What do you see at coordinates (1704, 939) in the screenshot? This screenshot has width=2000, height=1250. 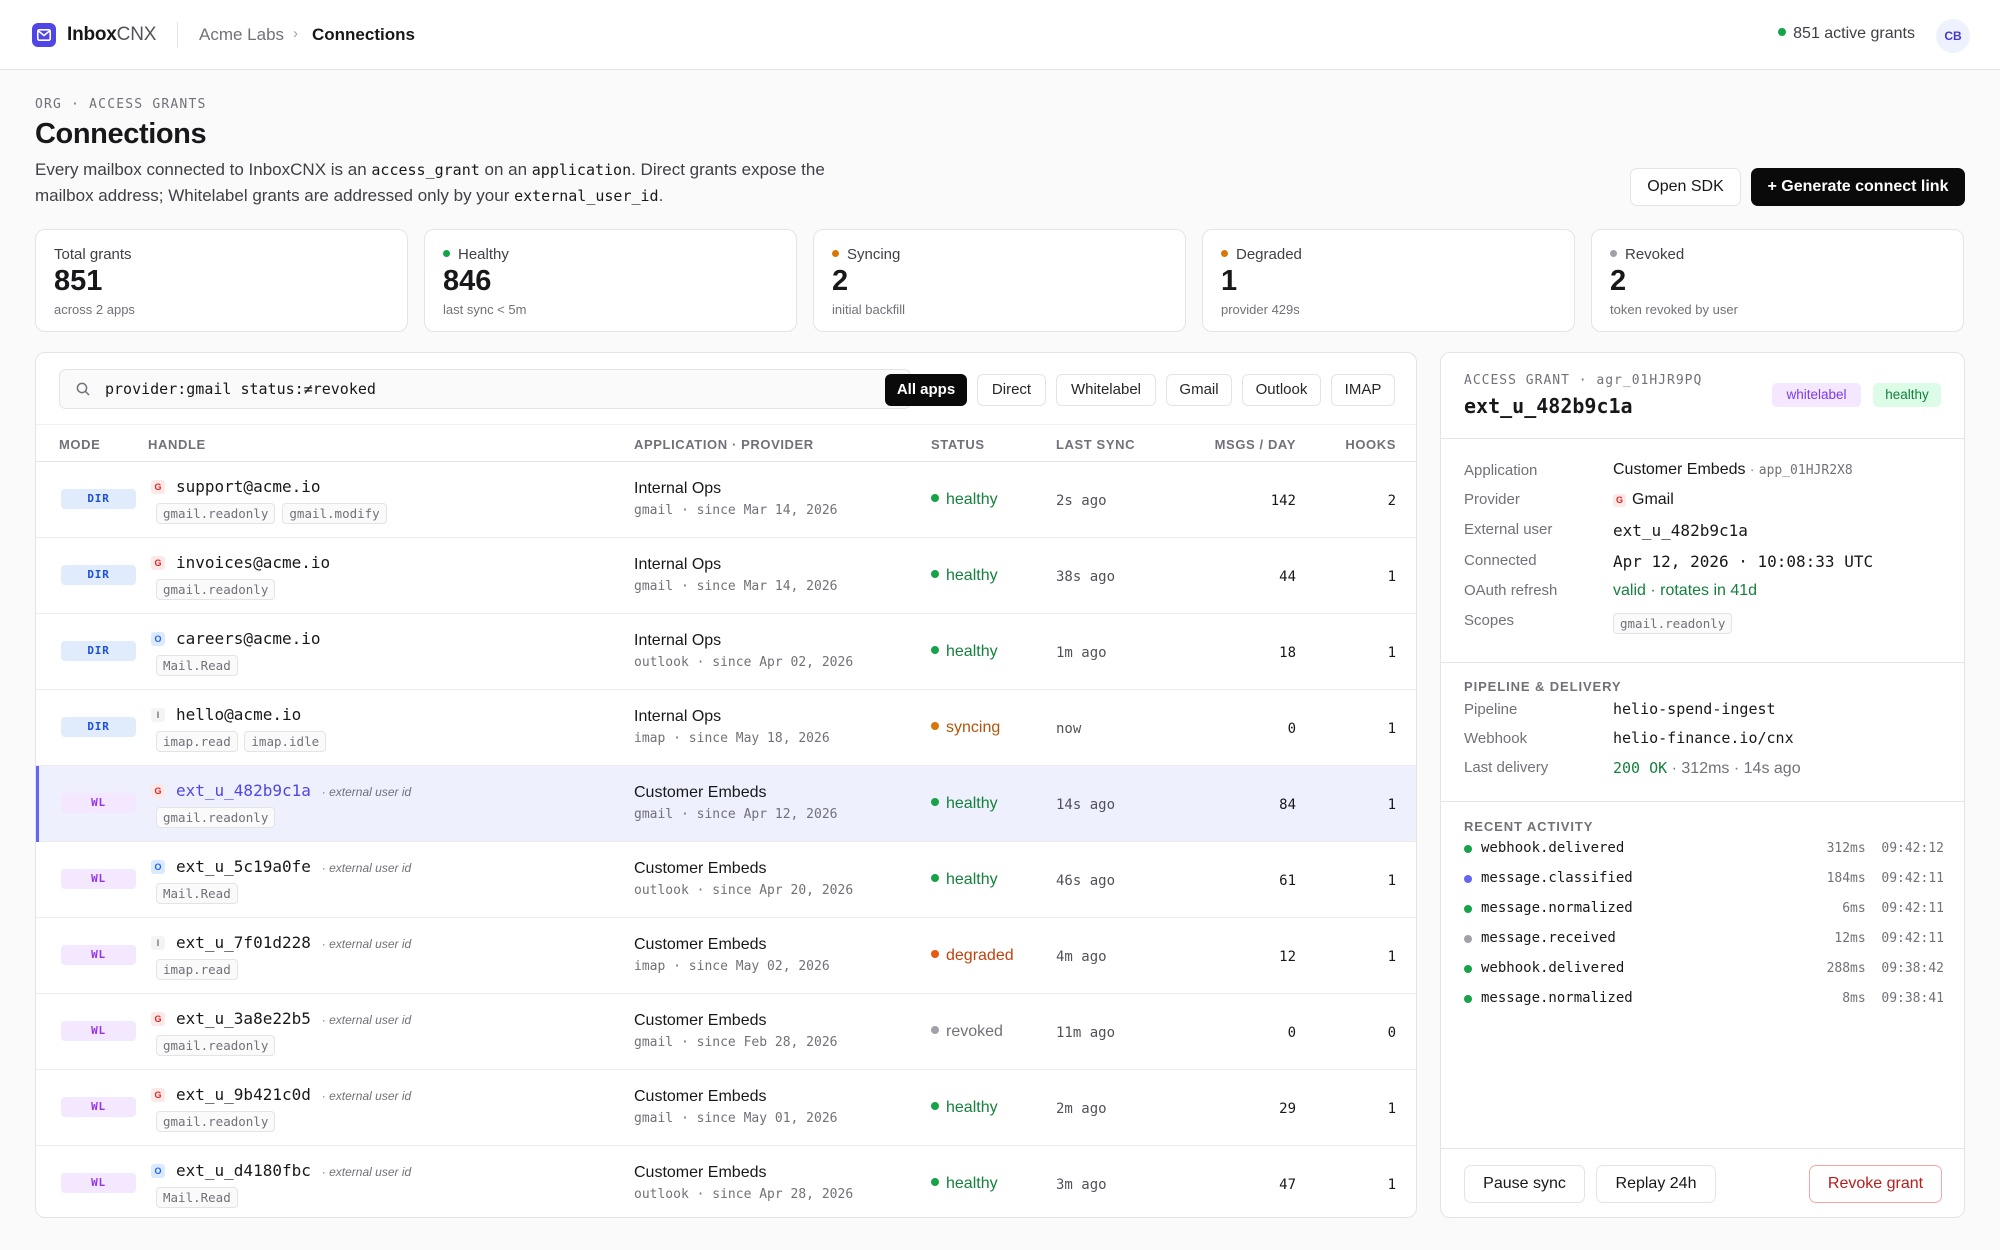 I see `activity-item: message.received 12ms 09:42:11` at bounding box center [1704, 939].